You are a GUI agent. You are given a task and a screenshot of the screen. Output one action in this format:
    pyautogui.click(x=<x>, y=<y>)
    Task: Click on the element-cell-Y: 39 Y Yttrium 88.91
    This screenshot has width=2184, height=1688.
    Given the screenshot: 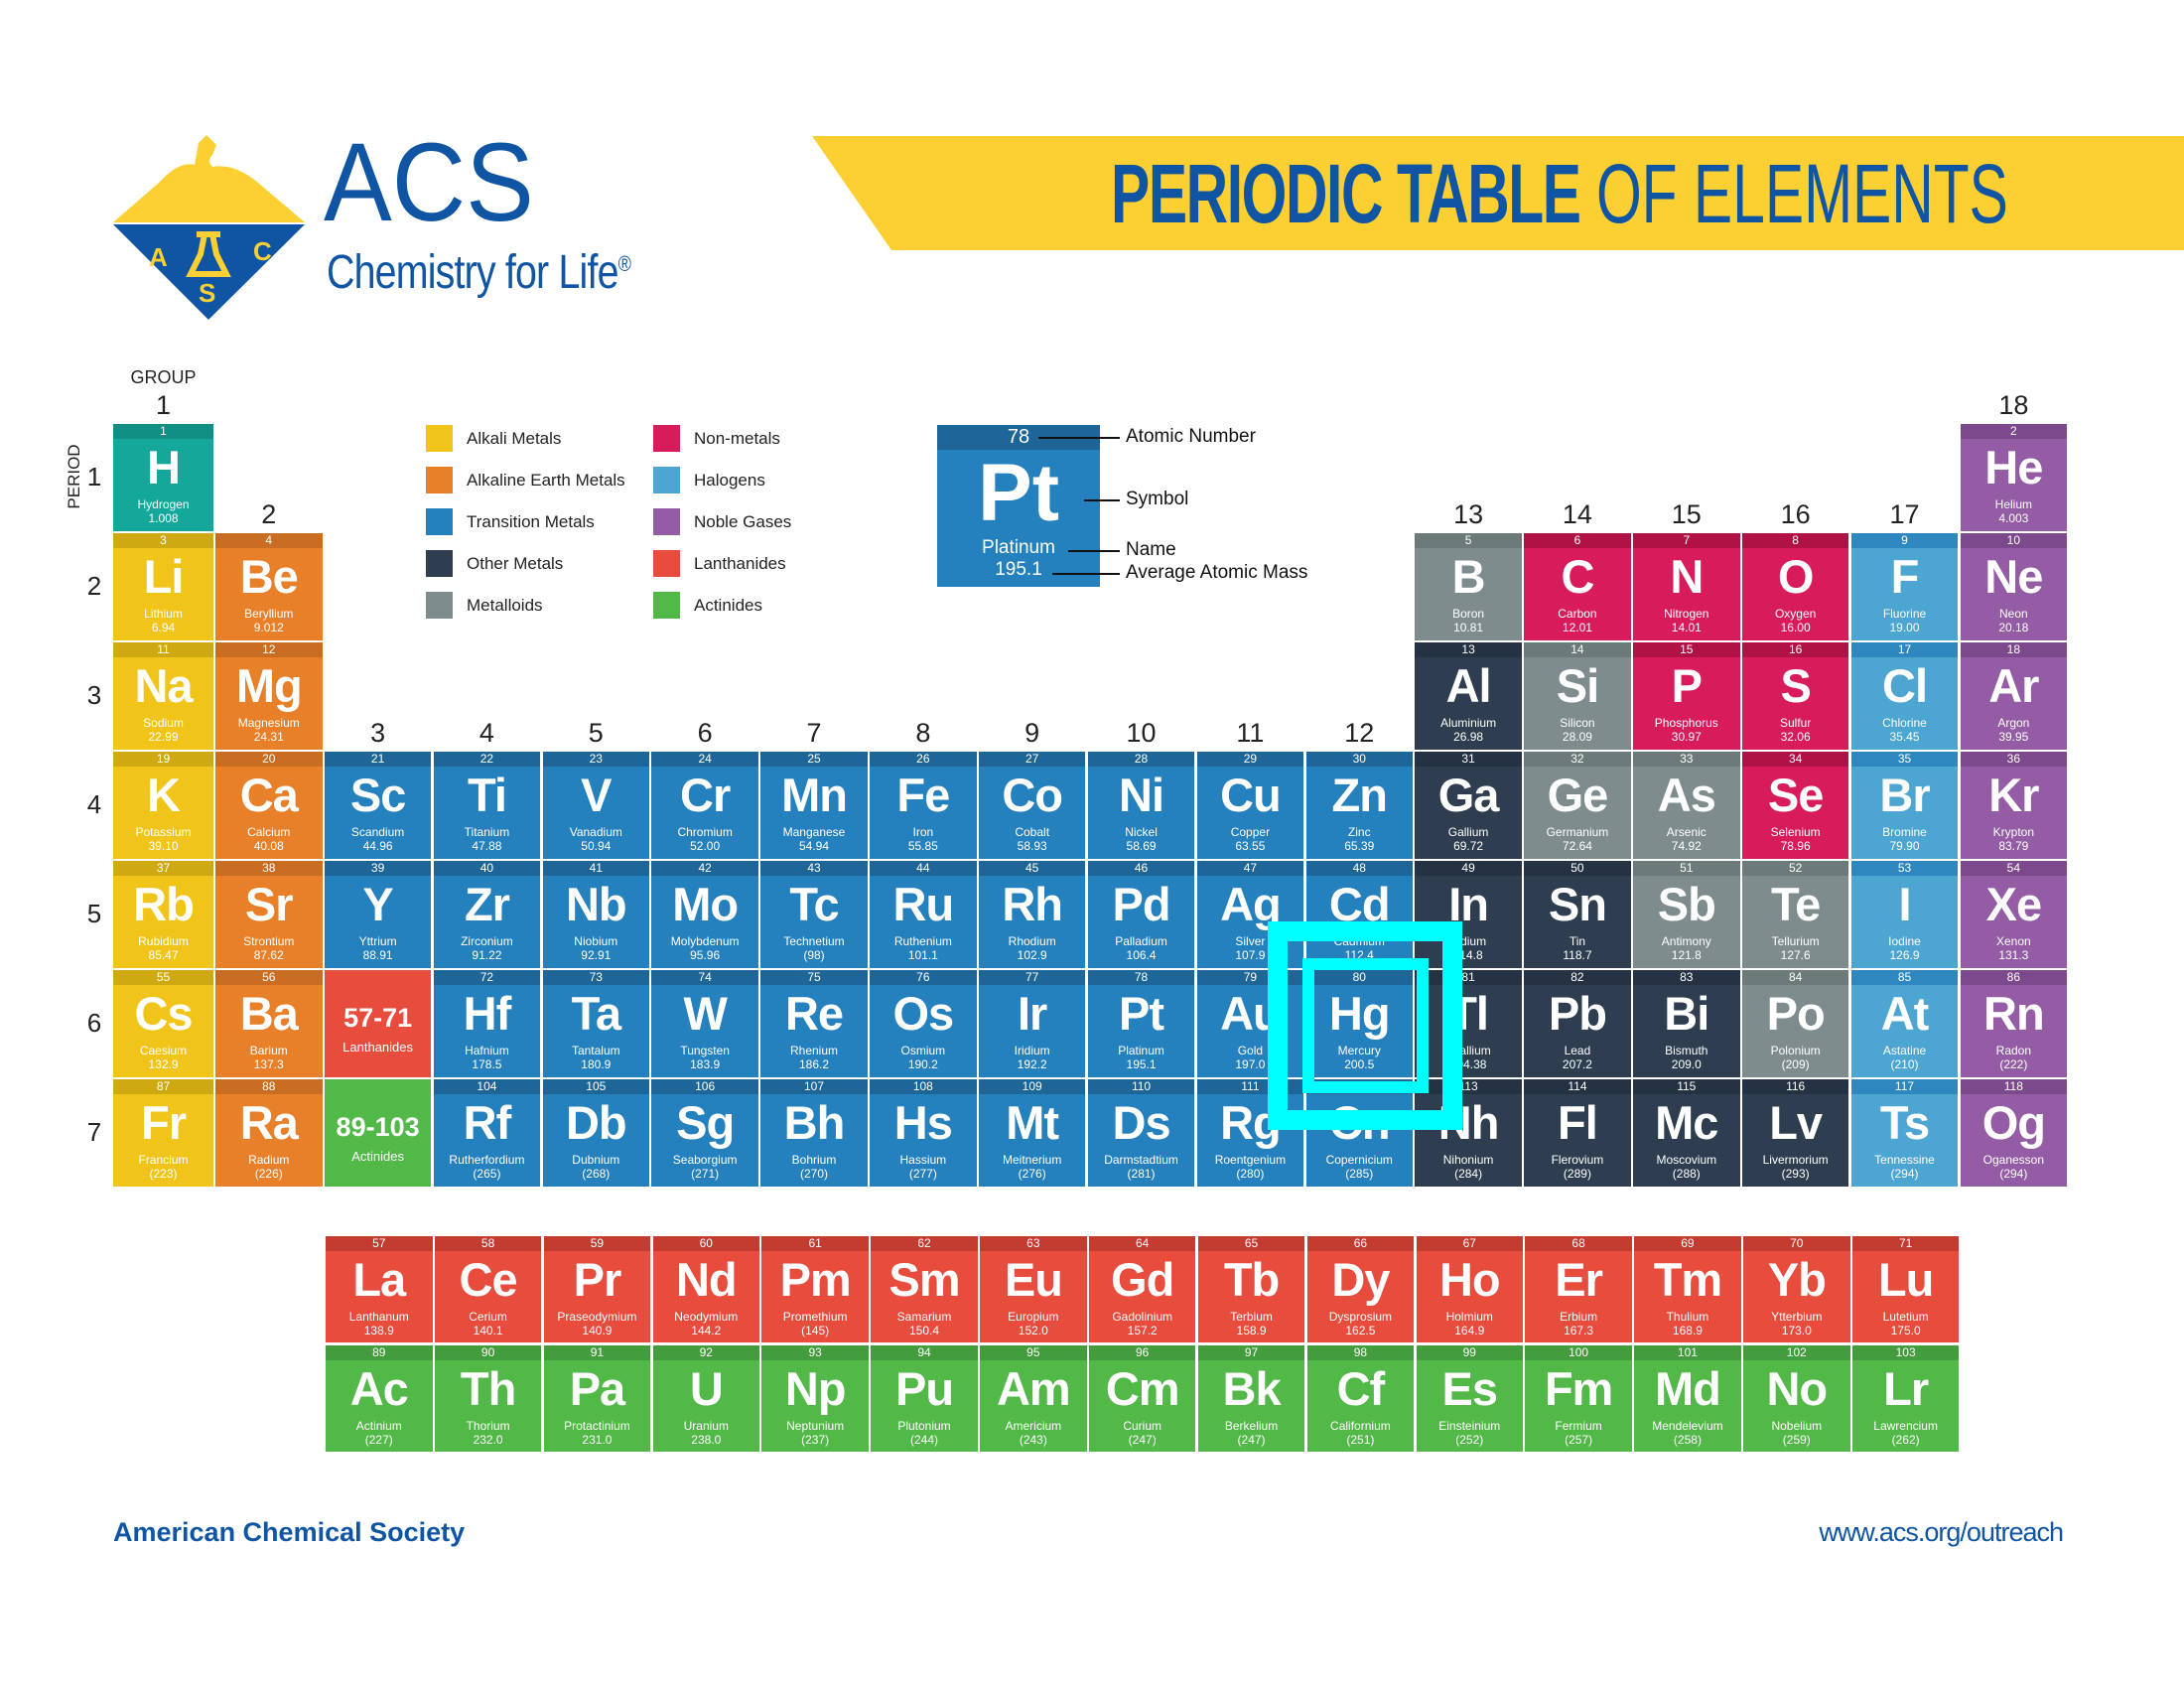 What is the action you would take?
    pyautogui.click(x=378, y=914)
    